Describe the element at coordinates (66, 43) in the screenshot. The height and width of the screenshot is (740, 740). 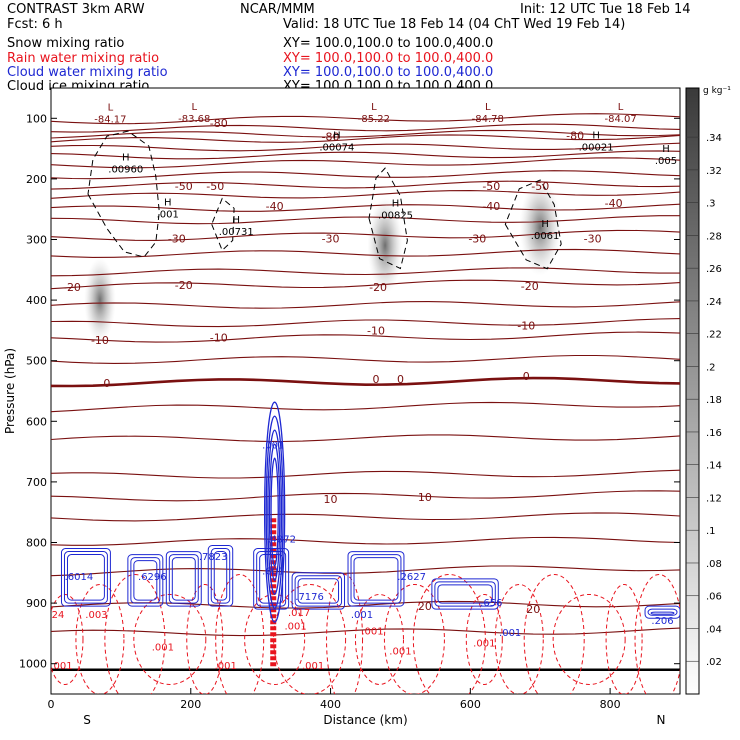
I see `field-label-snow: Snow mixing ratio` at that location.